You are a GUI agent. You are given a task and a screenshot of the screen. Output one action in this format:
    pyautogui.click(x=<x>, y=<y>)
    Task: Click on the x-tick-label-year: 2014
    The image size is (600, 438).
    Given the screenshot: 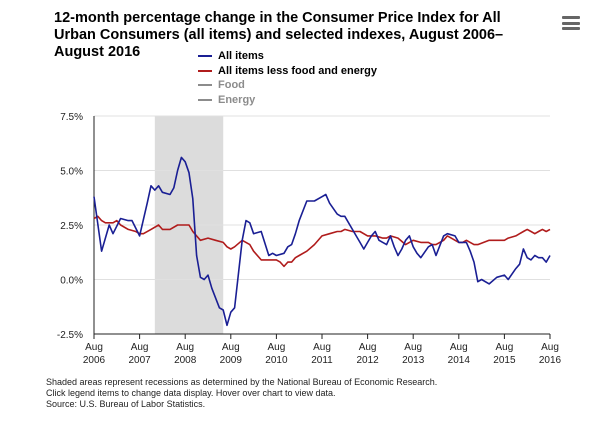 What is the action you would take?
    pyautogui.click(x=459, y=360)
    